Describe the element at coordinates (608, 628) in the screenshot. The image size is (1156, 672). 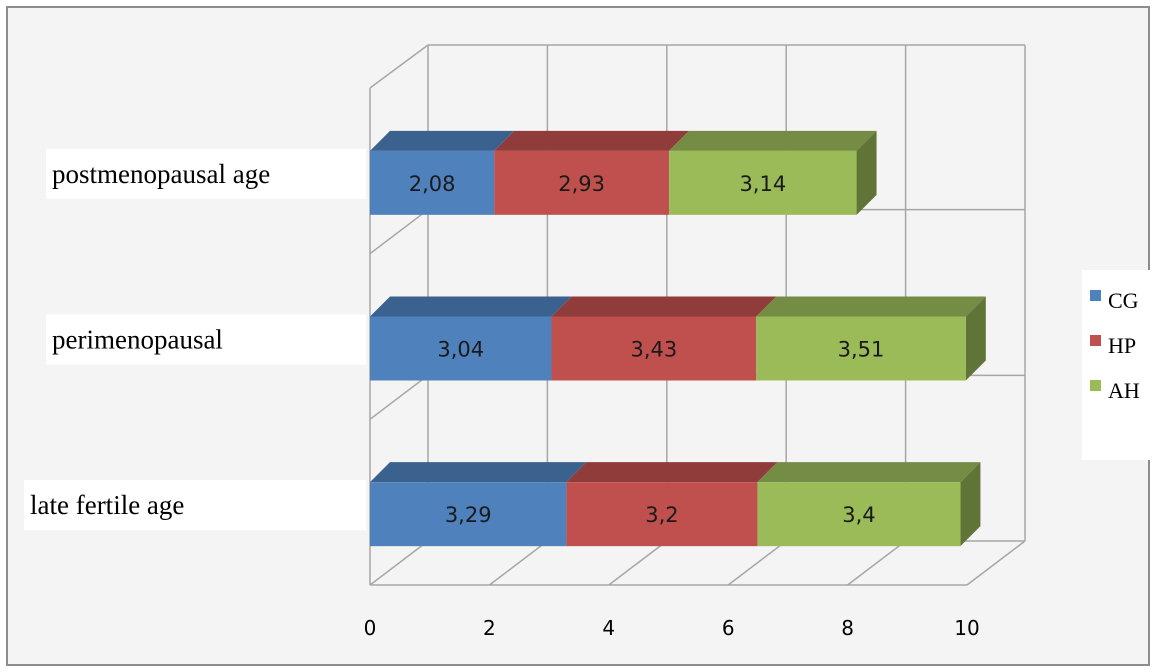
I see `x-tick-label: 4` at that location.